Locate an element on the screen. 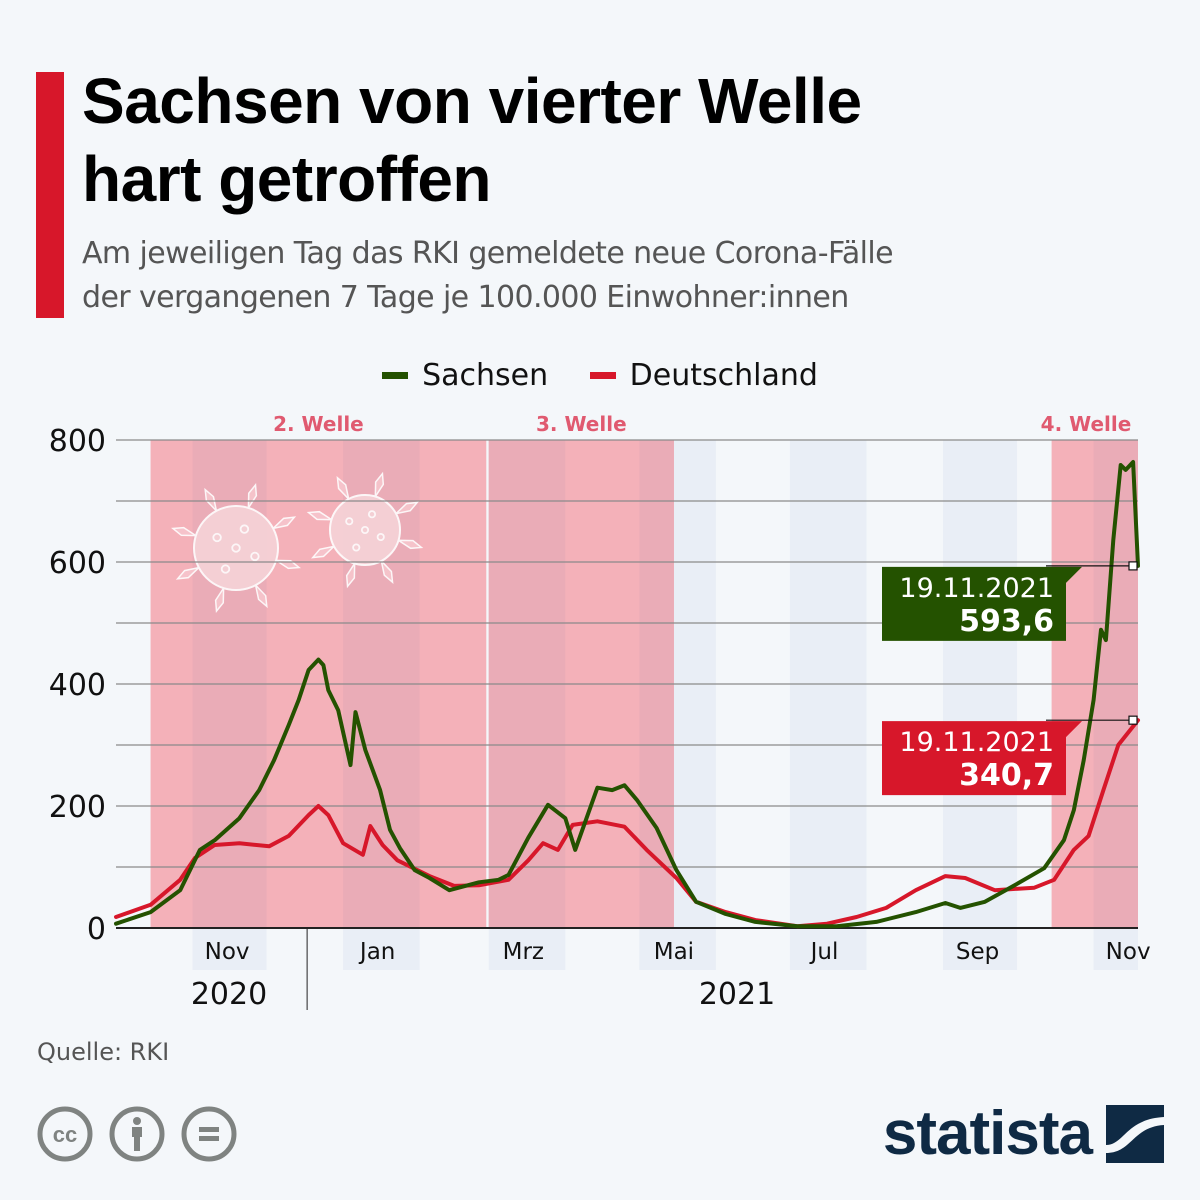  callout-value: 593,6 is located at coordinates (1006, 621).